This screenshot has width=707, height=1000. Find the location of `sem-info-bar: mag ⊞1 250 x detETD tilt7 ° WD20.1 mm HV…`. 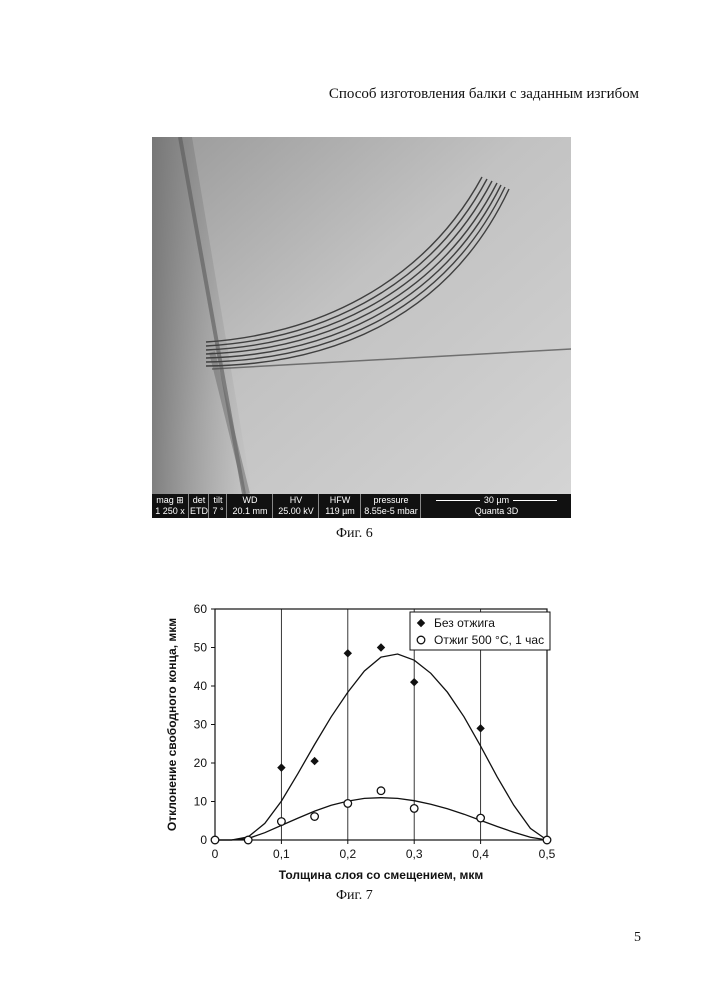

sem-info-bar: mag ⊞1 250 x detETD tilt7 ° WD20.1 mm HV… is located at coordinates (361, 506).